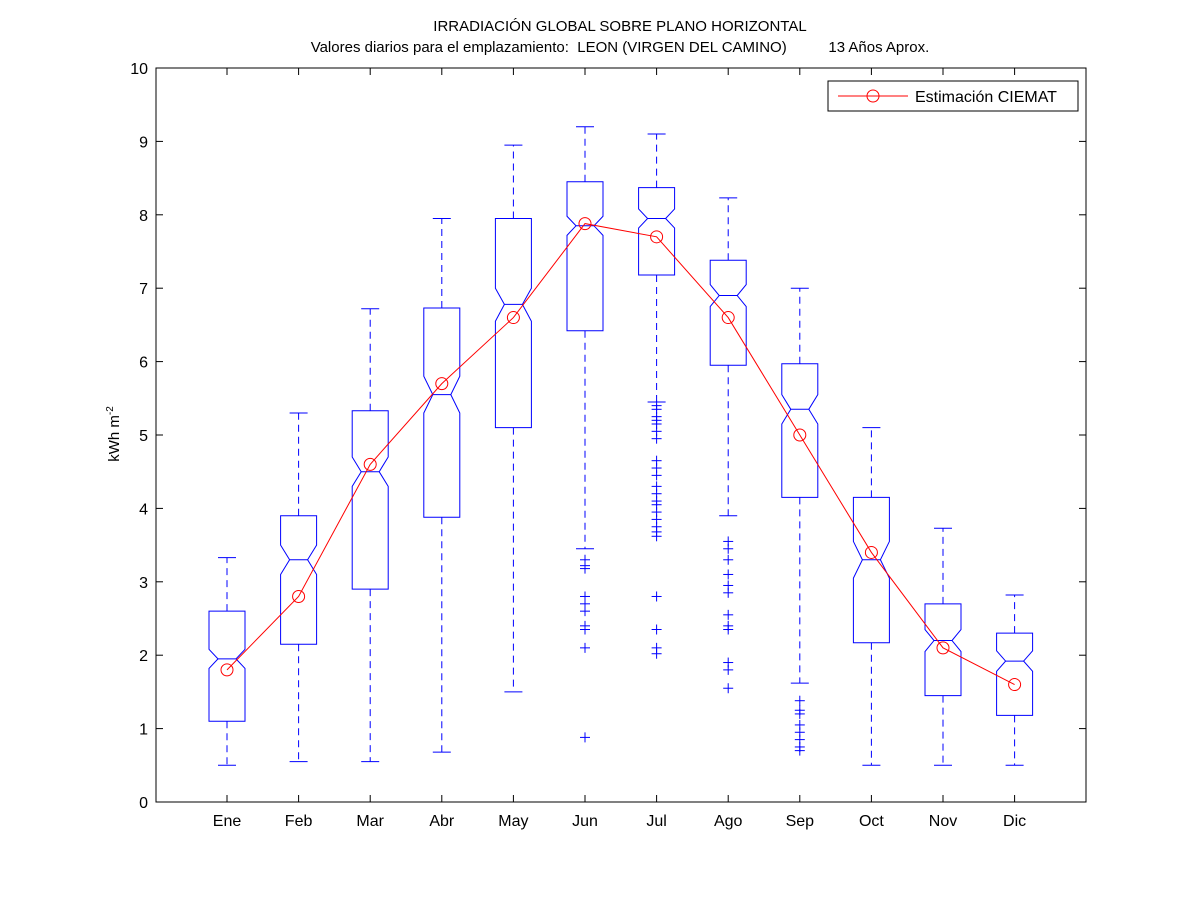 Image resolution: width=1200 pixels, height=901 pixels. Describe the element at coordinates (227, 821) in the screenshot. I see `x-tick-label: Ene` at that location.